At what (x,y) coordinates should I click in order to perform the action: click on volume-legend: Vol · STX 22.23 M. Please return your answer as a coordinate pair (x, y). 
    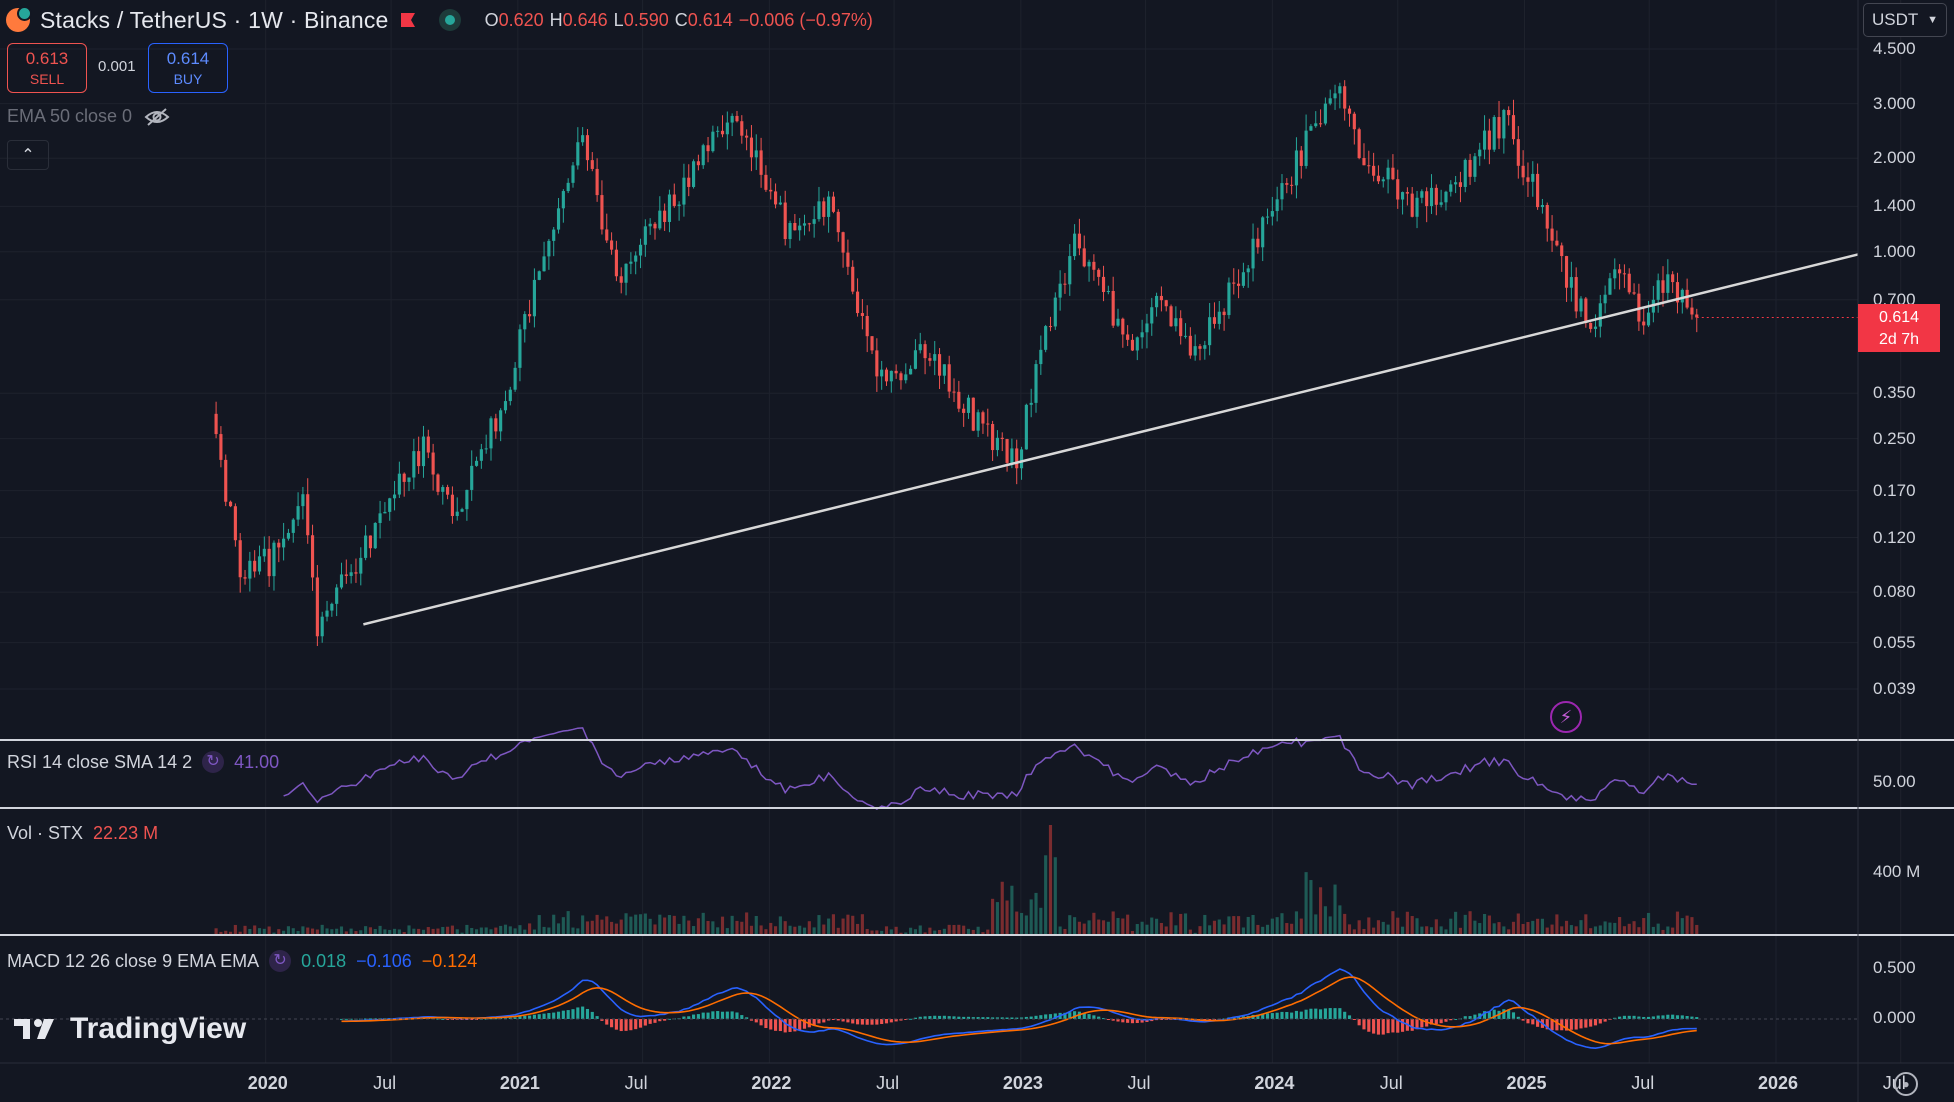
    Looking at the image, I should click on (82, 833).